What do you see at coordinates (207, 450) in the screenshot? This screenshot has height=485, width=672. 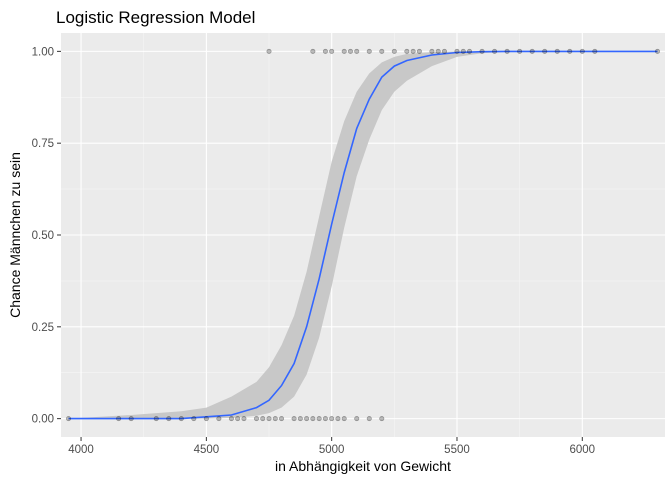 I see `x-tick-label: 4500` at bounding box center [207, 450].